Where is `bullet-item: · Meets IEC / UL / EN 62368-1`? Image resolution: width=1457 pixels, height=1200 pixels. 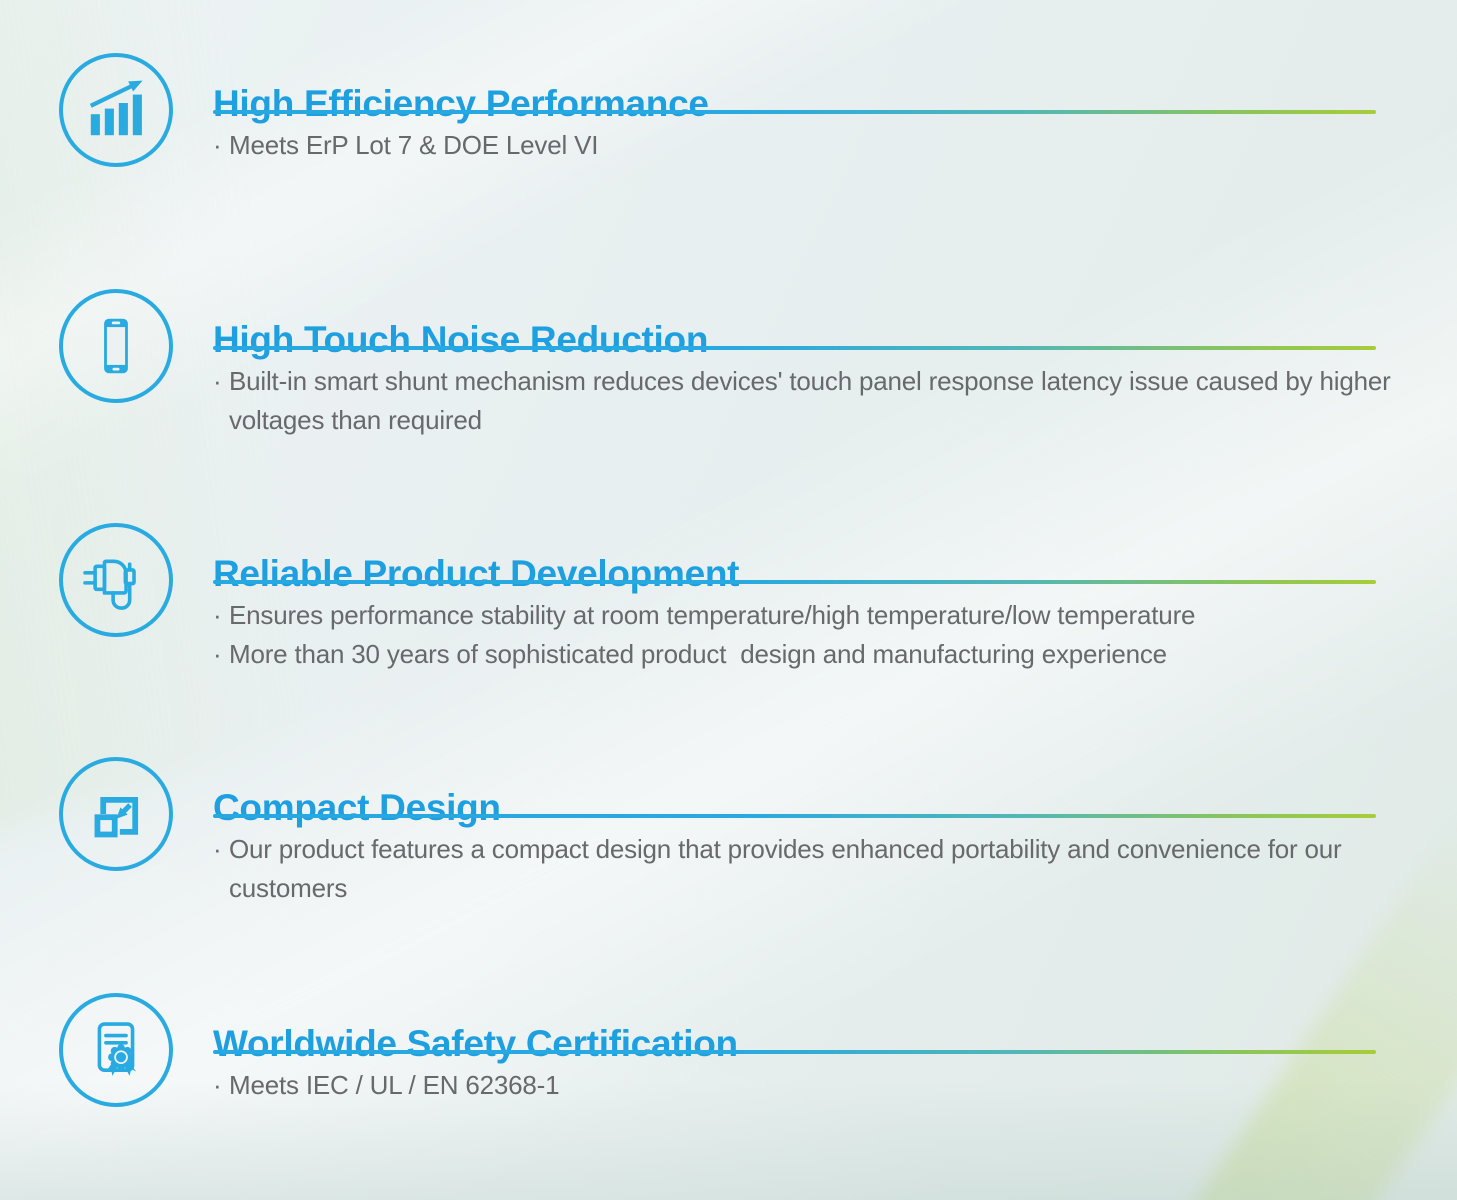 bullet-item: · Meets IEC / UL / EN 62368-1 is located at coordinates (807, 1085).